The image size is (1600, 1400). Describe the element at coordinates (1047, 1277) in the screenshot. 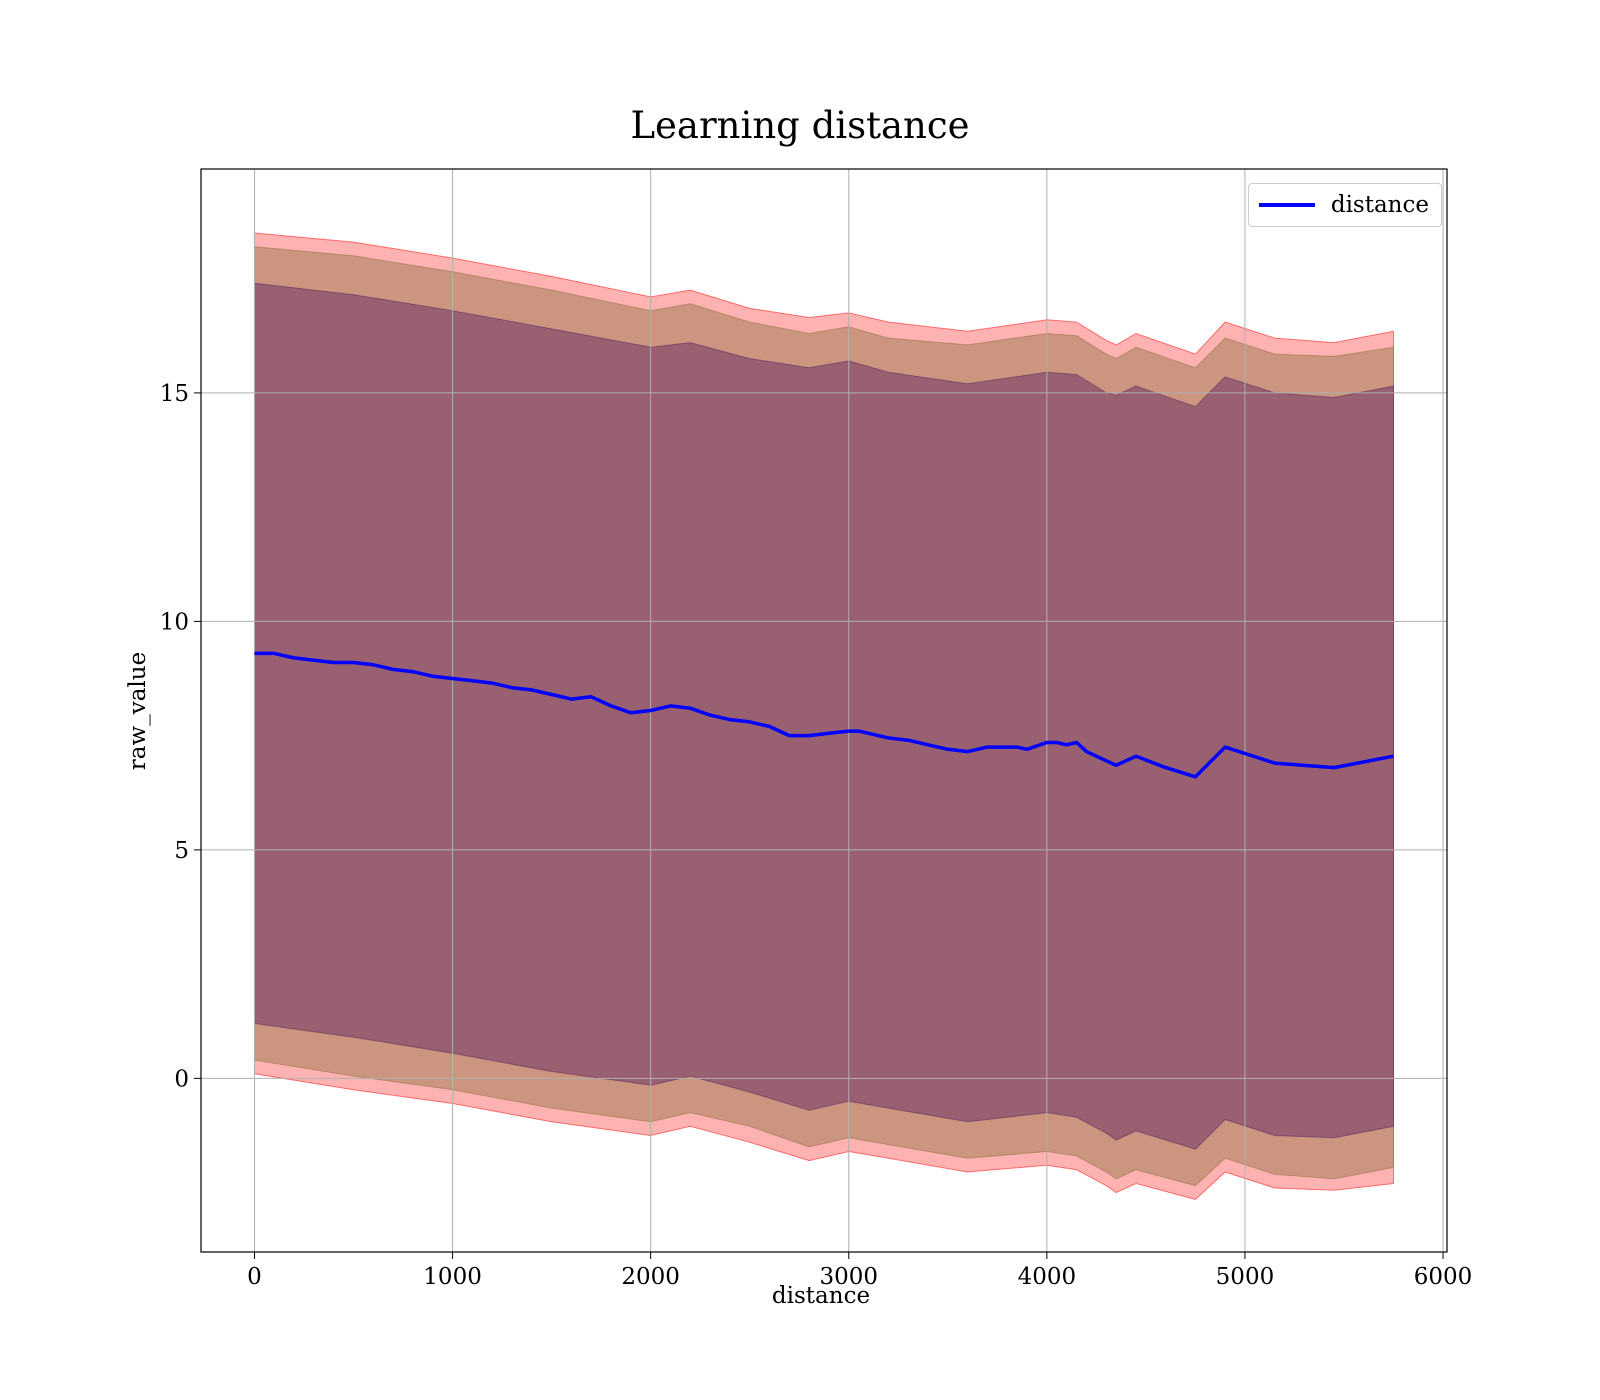

I see `x-tick-label: 4000` at that location.